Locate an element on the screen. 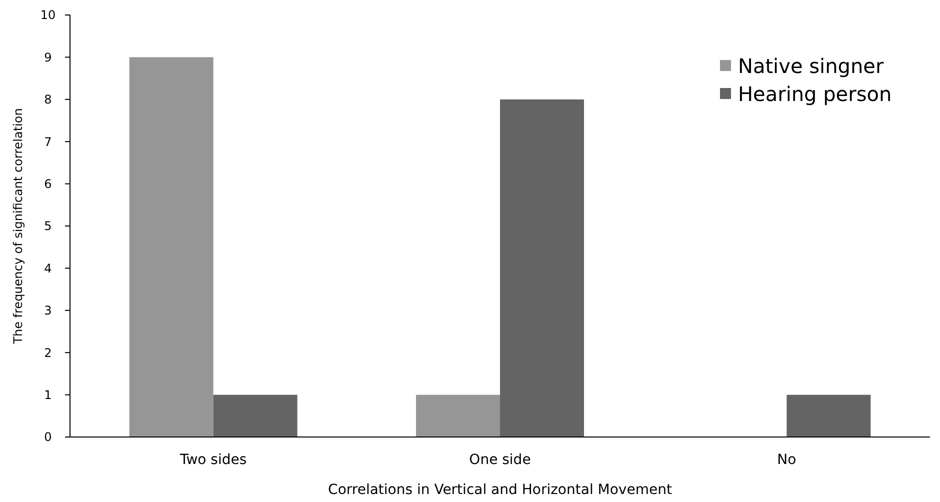 Image resolution: width=940 pixels, height=502 pixels. y-tick-label: 8 is located at coordinates (48, 99).